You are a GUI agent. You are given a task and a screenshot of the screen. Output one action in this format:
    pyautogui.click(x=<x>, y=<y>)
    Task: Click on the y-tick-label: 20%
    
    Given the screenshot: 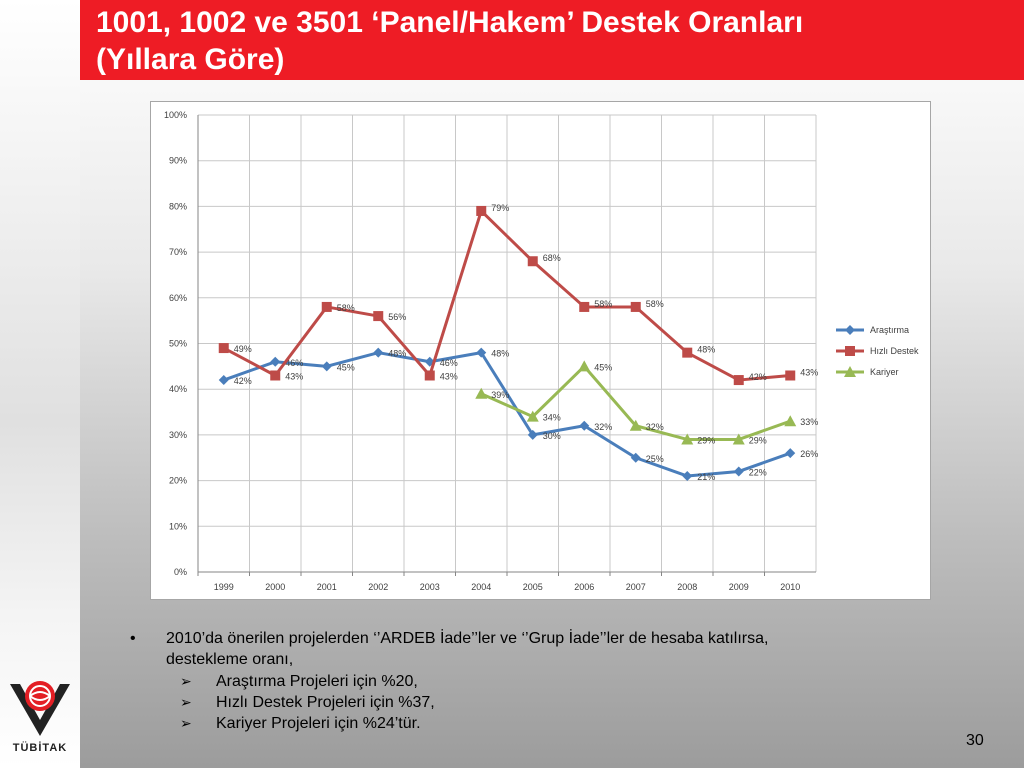 What is the action you would take?
    pyautogui.click(x=178, y=481)
    